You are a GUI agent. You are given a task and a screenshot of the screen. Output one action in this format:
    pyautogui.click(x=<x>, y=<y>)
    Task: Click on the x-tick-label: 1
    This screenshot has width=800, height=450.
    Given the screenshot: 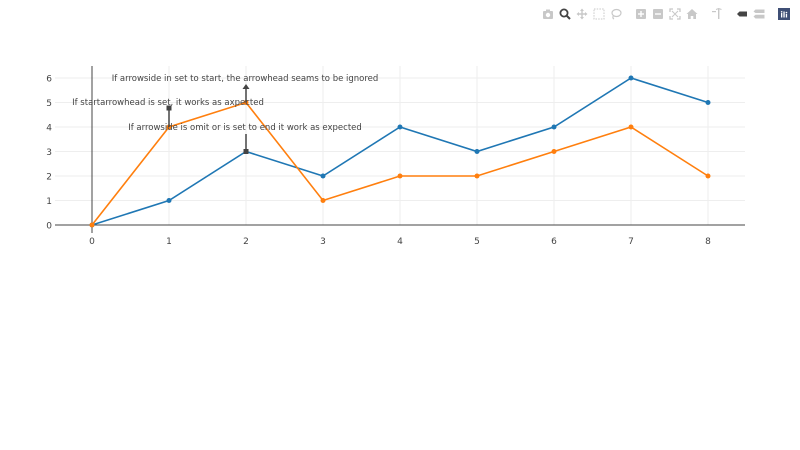 What is the action you would take?
    pyautogui.click(x=169, y=242)
    